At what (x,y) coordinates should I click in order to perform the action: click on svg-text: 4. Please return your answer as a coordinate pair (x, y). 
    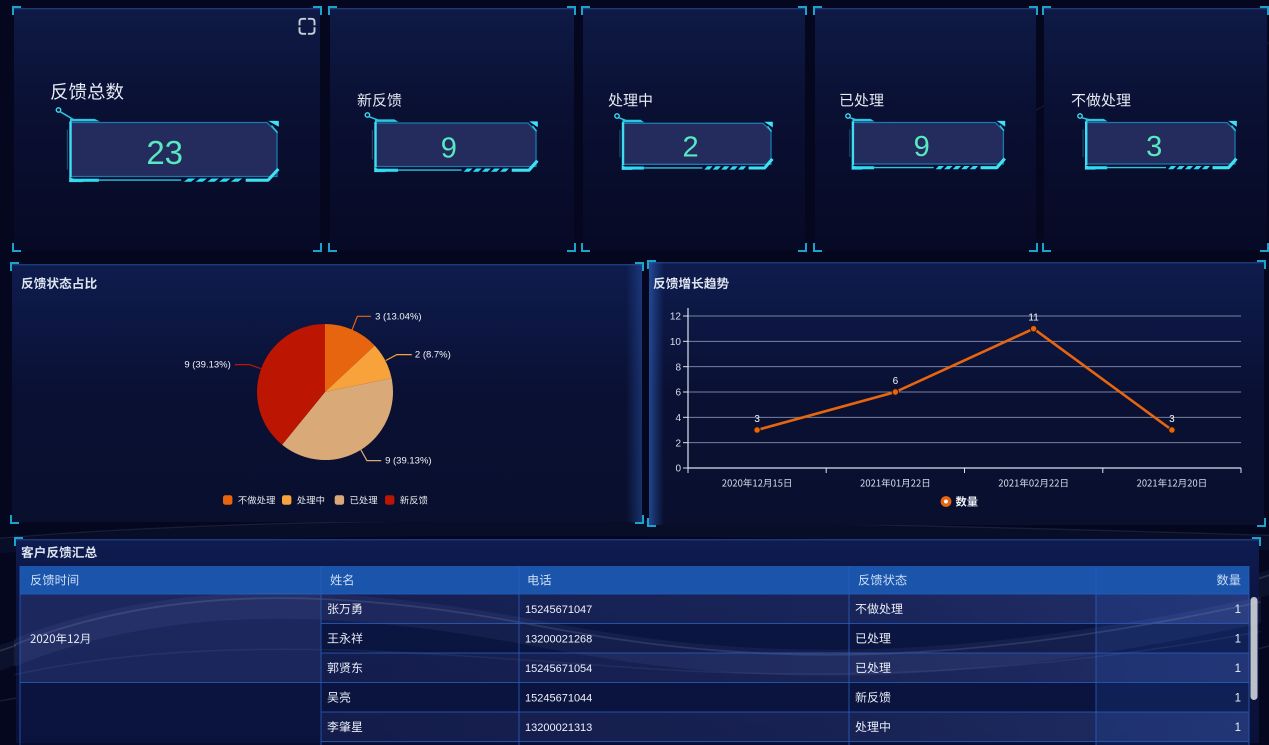
    Looking at the image, I should click on (678, 418).